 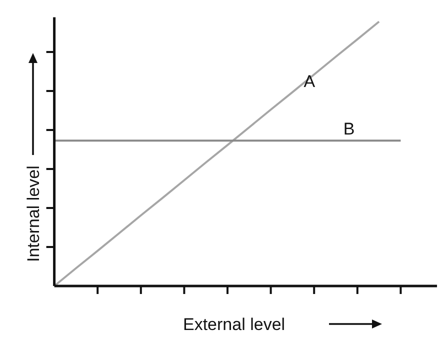 I want to click on y-axis-title: Internal level, so click(x=33, y=214).